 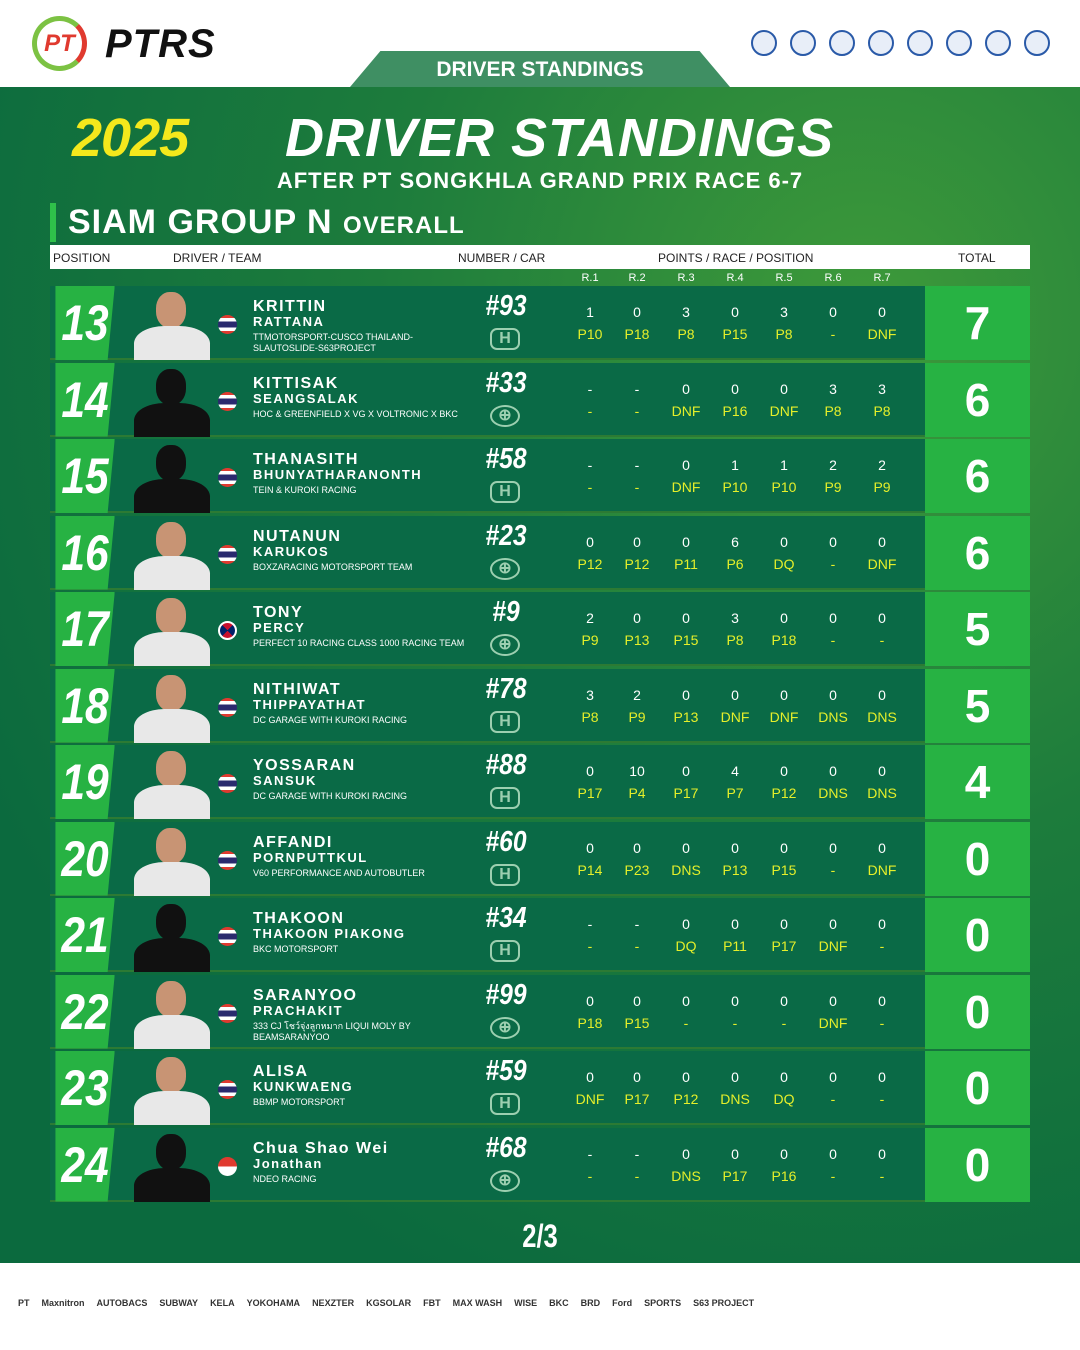 What do you see at coordinates (506, 688) in the screenshot?
I see `car-number: #78` at bounding box center [506, 688].